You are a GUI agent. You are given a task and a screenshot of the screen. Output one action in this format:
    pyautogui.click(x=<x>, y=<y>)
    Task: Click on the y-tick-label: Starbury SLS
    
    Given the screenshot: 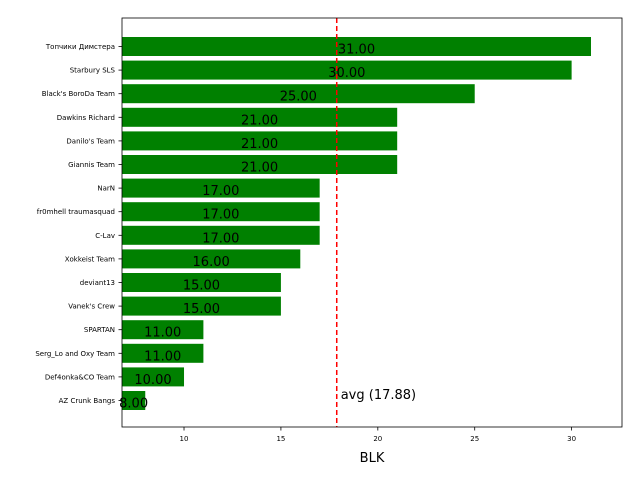 What is the action you would take?
    pyautogui.click(x=93, y=71)
    